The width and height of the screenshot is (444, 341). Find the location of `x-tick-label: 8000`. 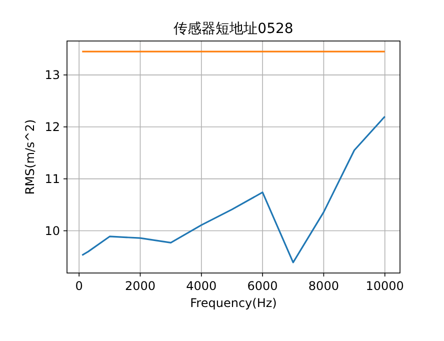

x-tick-label: 8000 is located at coordinates (323, 286).